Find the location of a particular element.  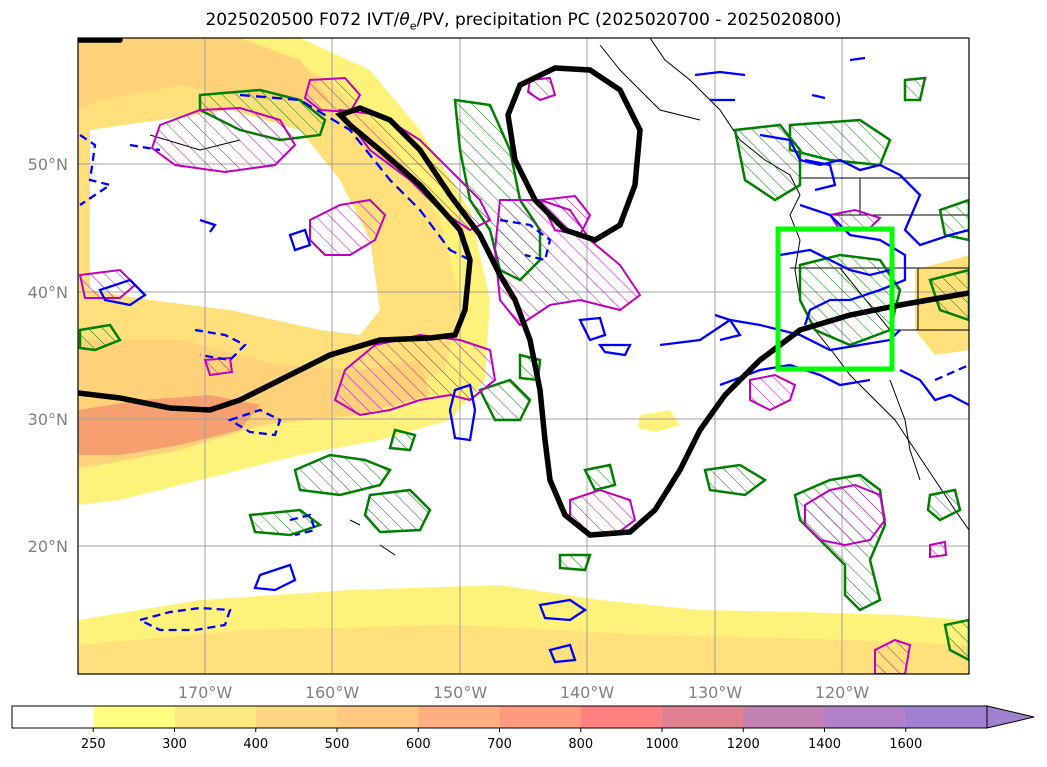

colorbar-tick-label: 400 is located at coordinates (255, 744).